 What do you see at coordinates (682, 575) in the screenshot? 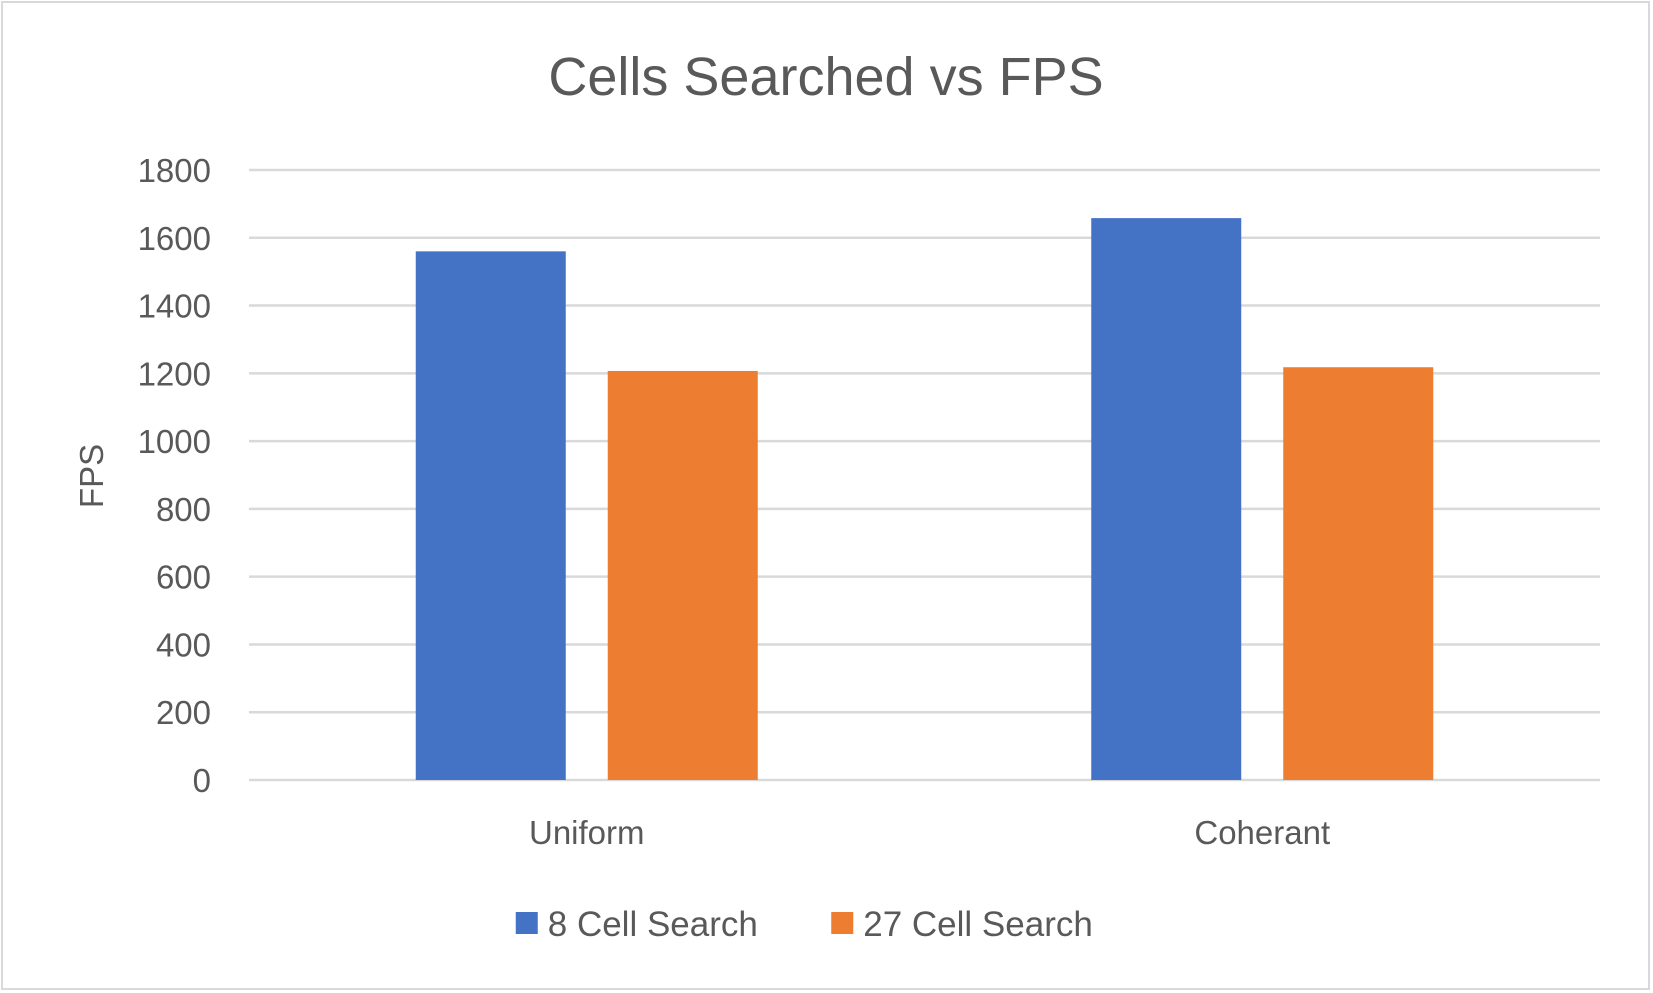
I see `bar-27-cell-search-uniform` at bounding box center [682, 575].